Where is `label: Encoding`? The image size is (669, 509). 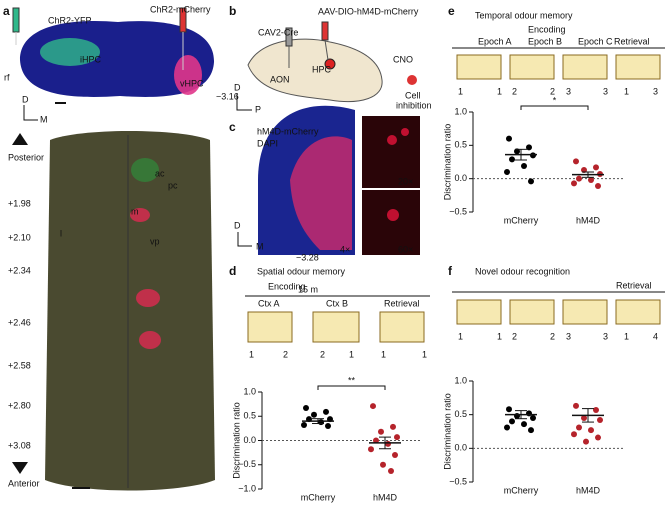
label: Encoding is located at coordinates (547, 29).